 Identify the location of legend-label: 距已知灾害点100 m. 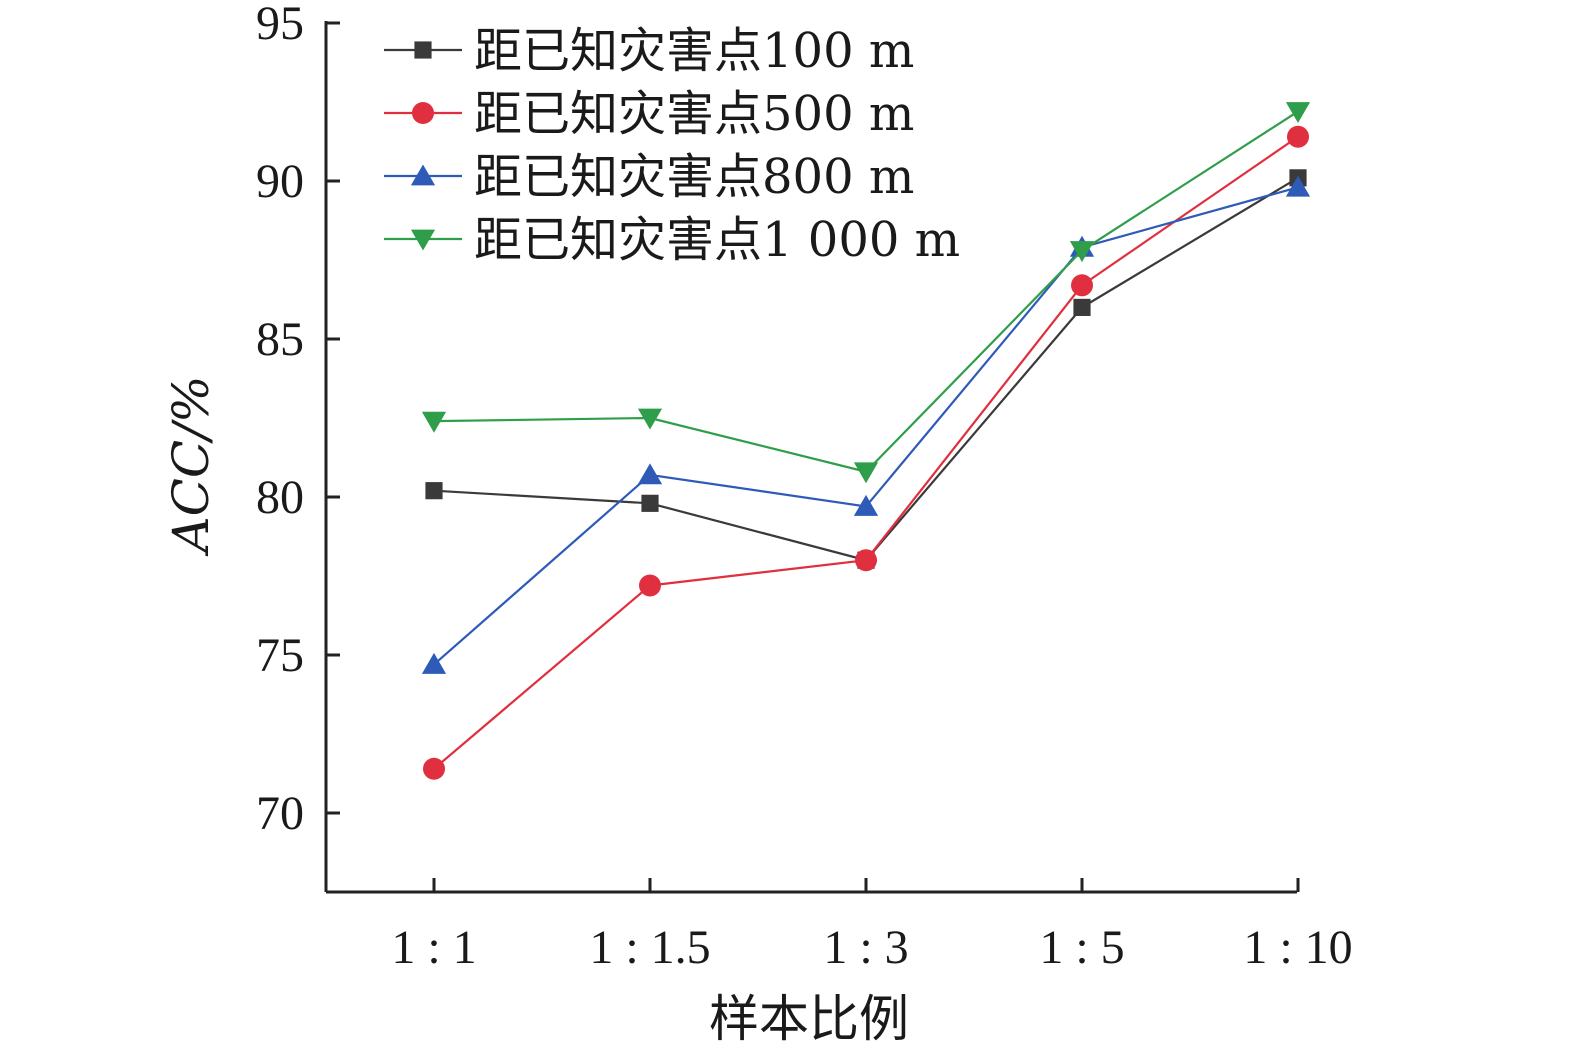
(694, 51).